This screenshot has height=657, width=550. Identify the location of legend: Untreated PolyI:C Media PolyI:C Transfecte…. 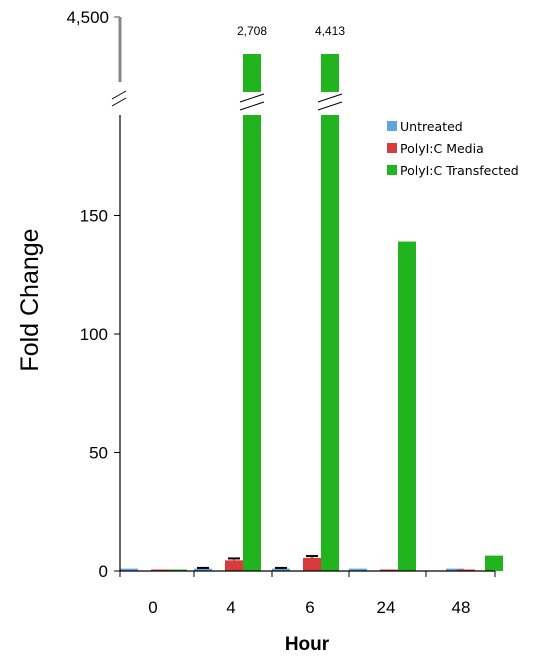
(453, 148).